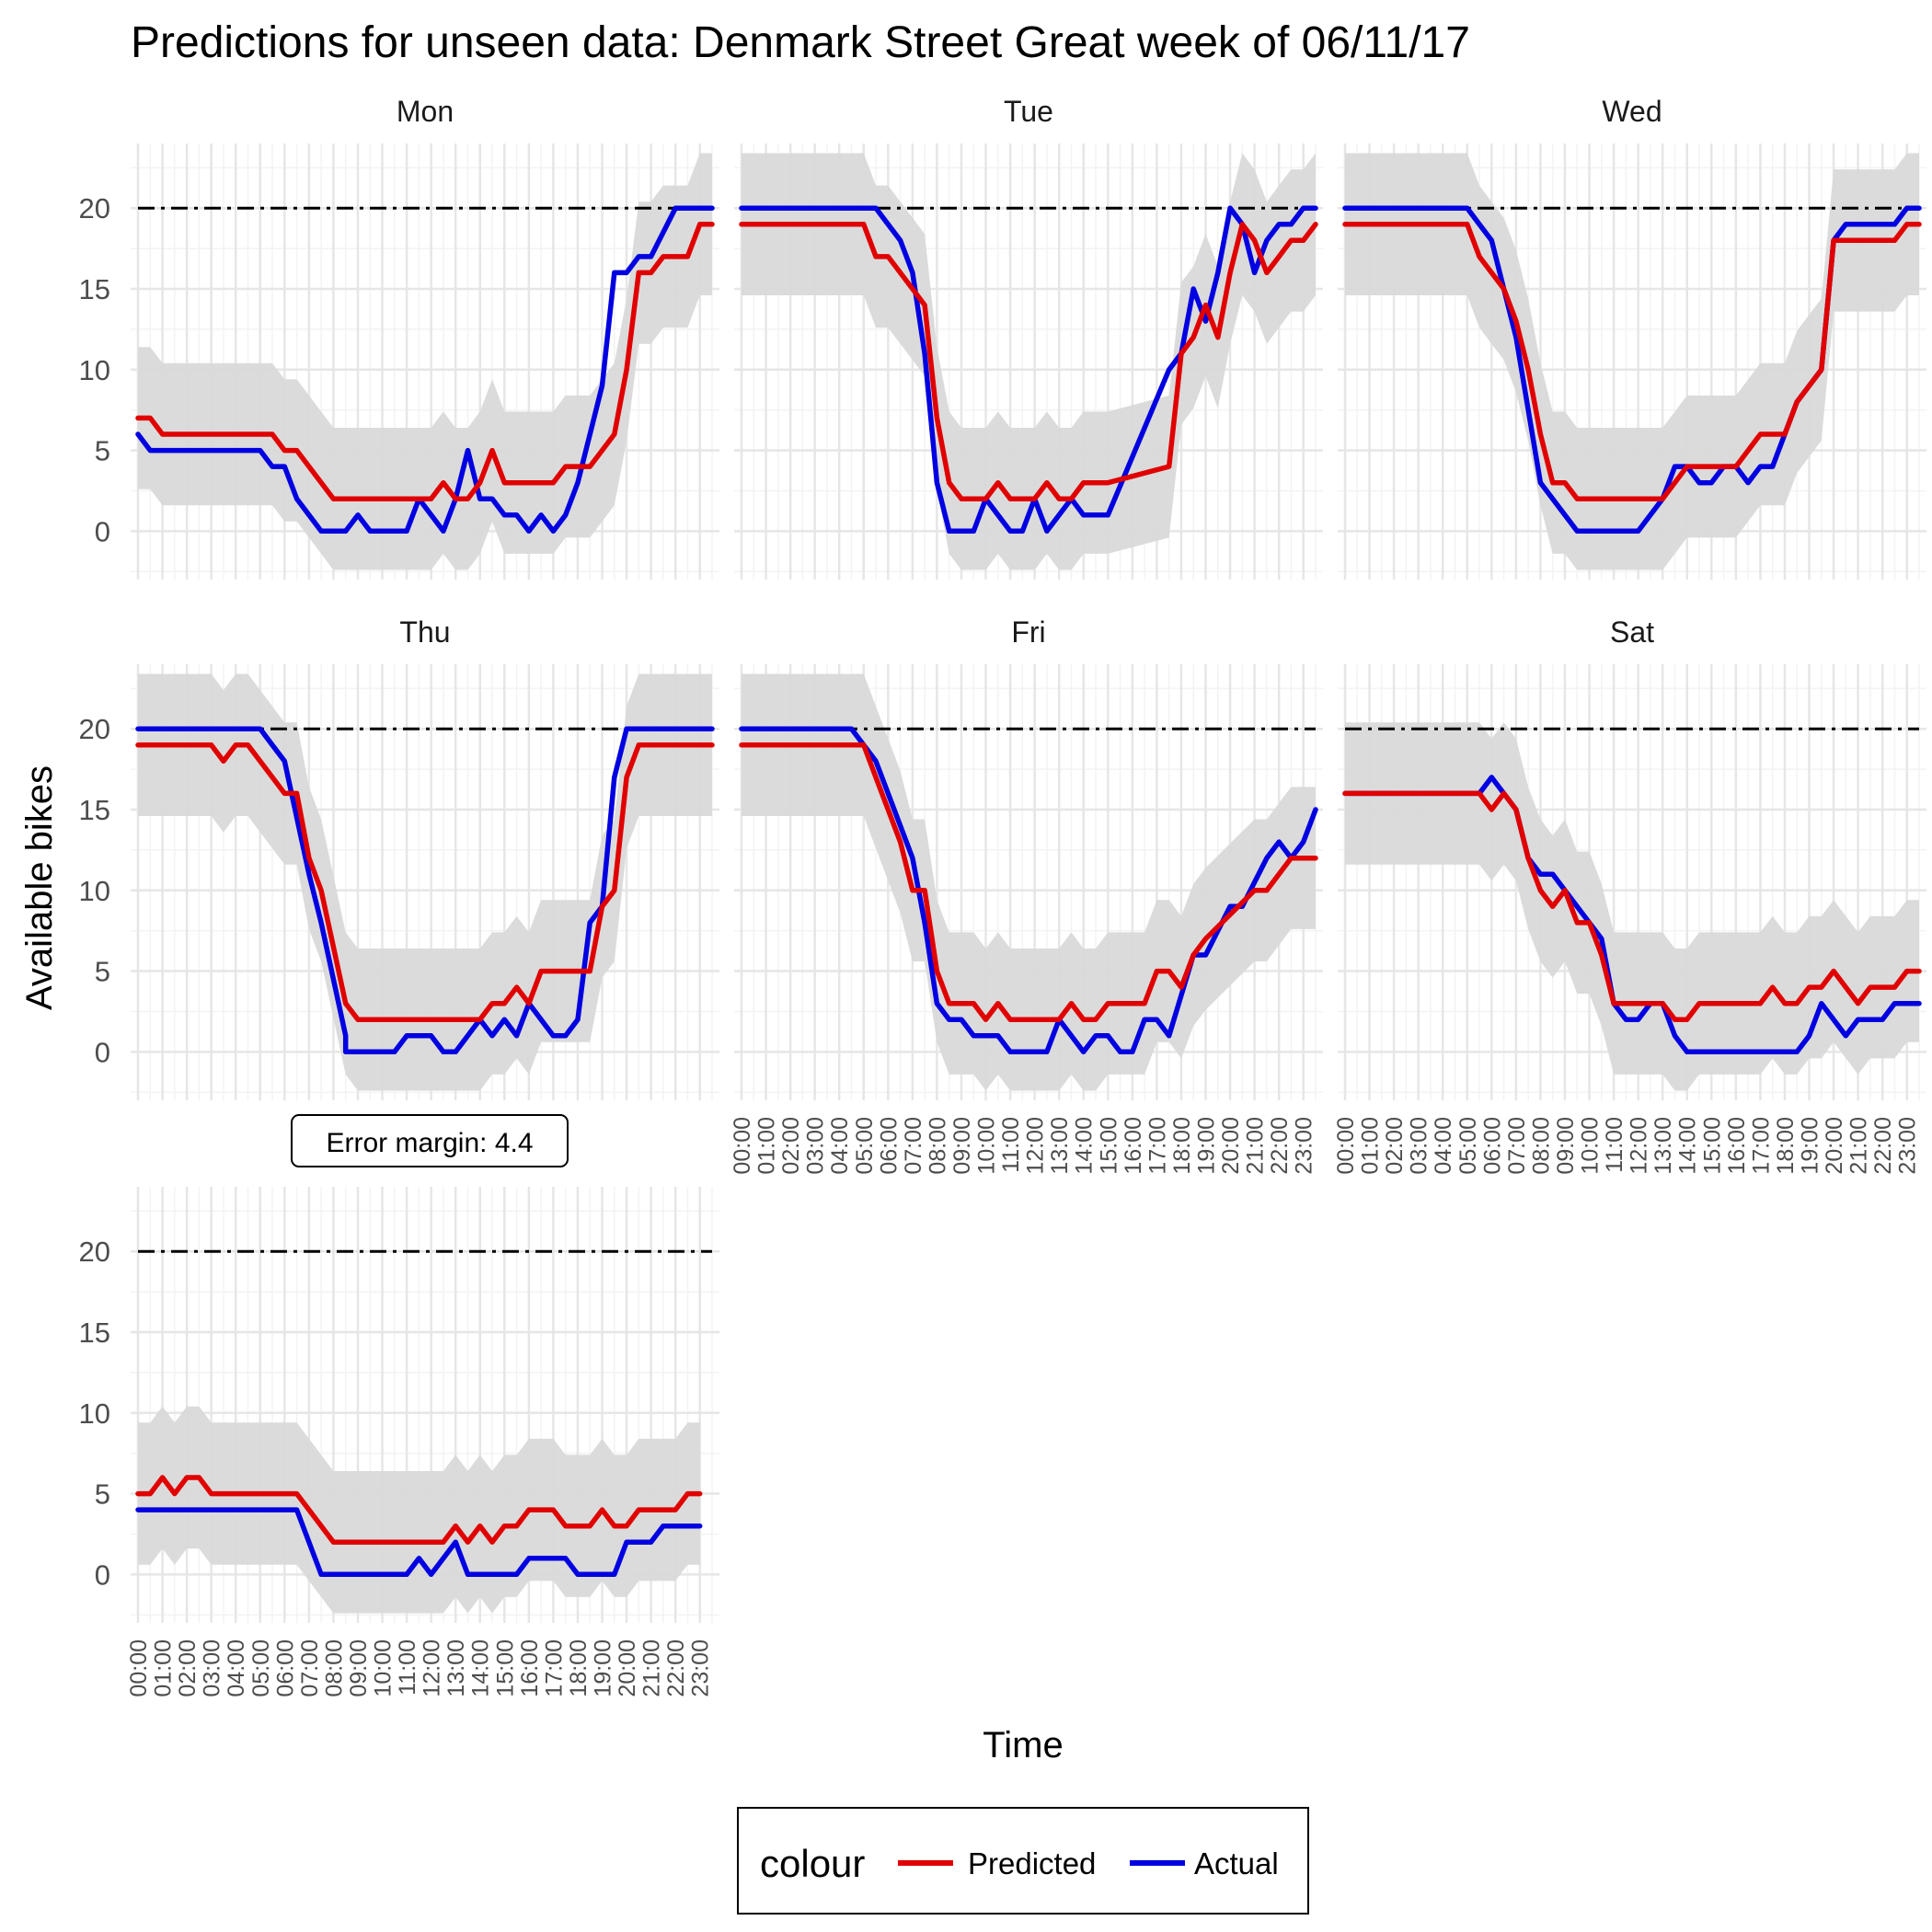  What do you see at coordinates (1028, 111) in the screenshot?
I see `panel-strip-label: Tue` at bounding box center [1028, 111].